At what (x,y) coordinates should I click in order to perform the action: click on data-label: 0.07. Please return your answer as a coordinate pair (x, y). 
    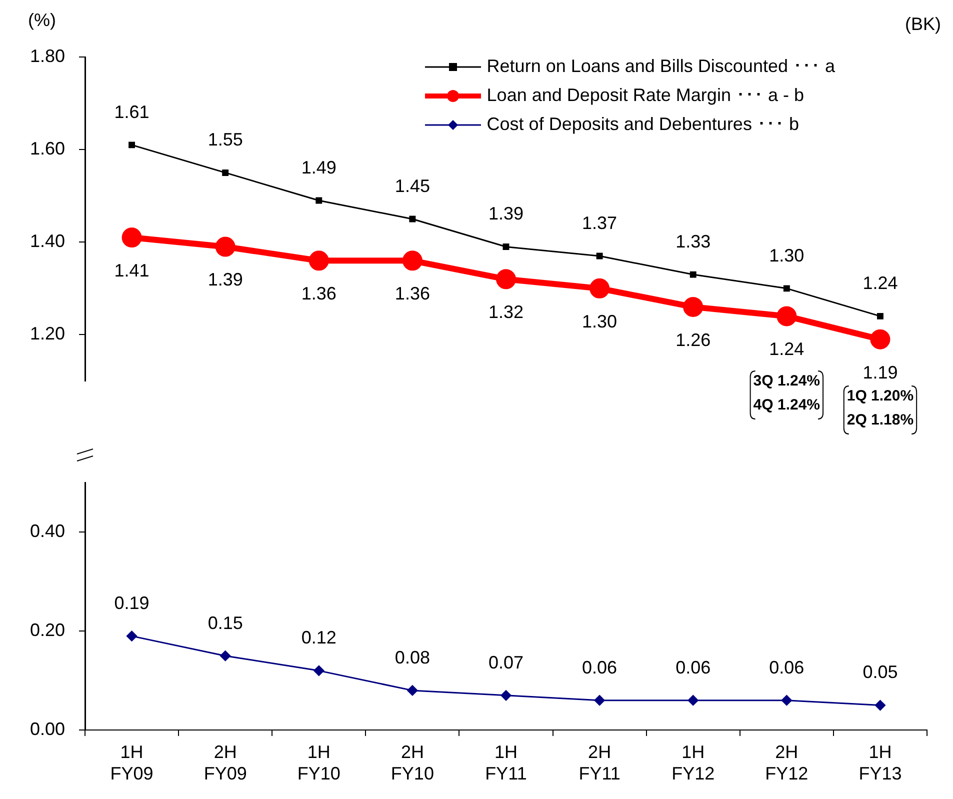
    Looking at the image, I should click on (506, 662).